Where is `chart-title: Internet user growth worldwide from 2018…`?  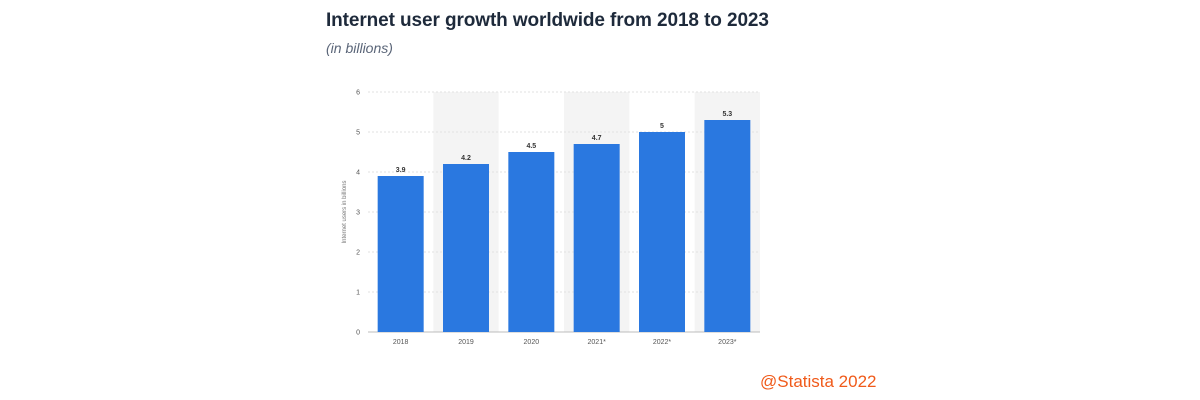
chart-title: Internet user growth worldwide from 2018… is located at coordinates (547, 20).